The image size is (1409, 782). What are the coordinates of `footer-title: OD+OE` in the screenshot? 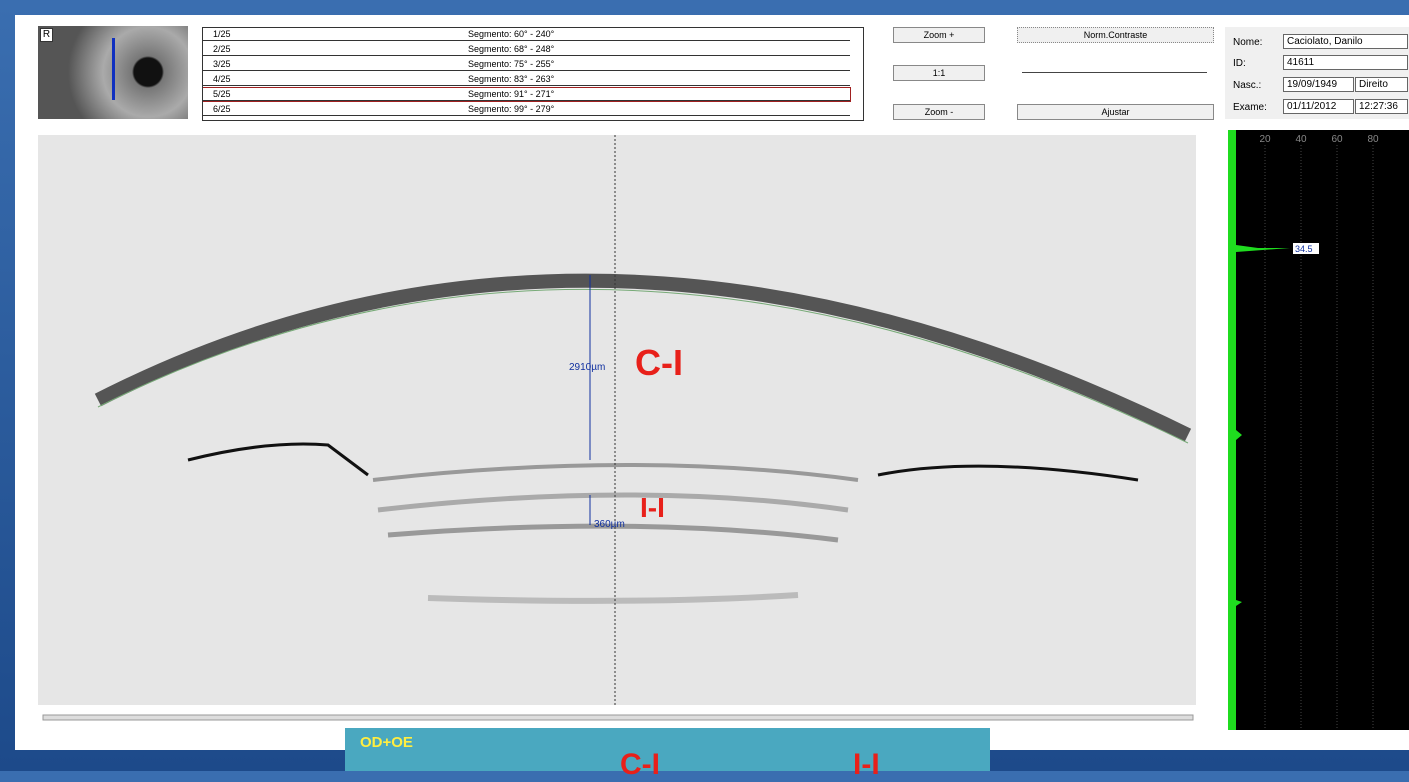 It's located at (386, 742).